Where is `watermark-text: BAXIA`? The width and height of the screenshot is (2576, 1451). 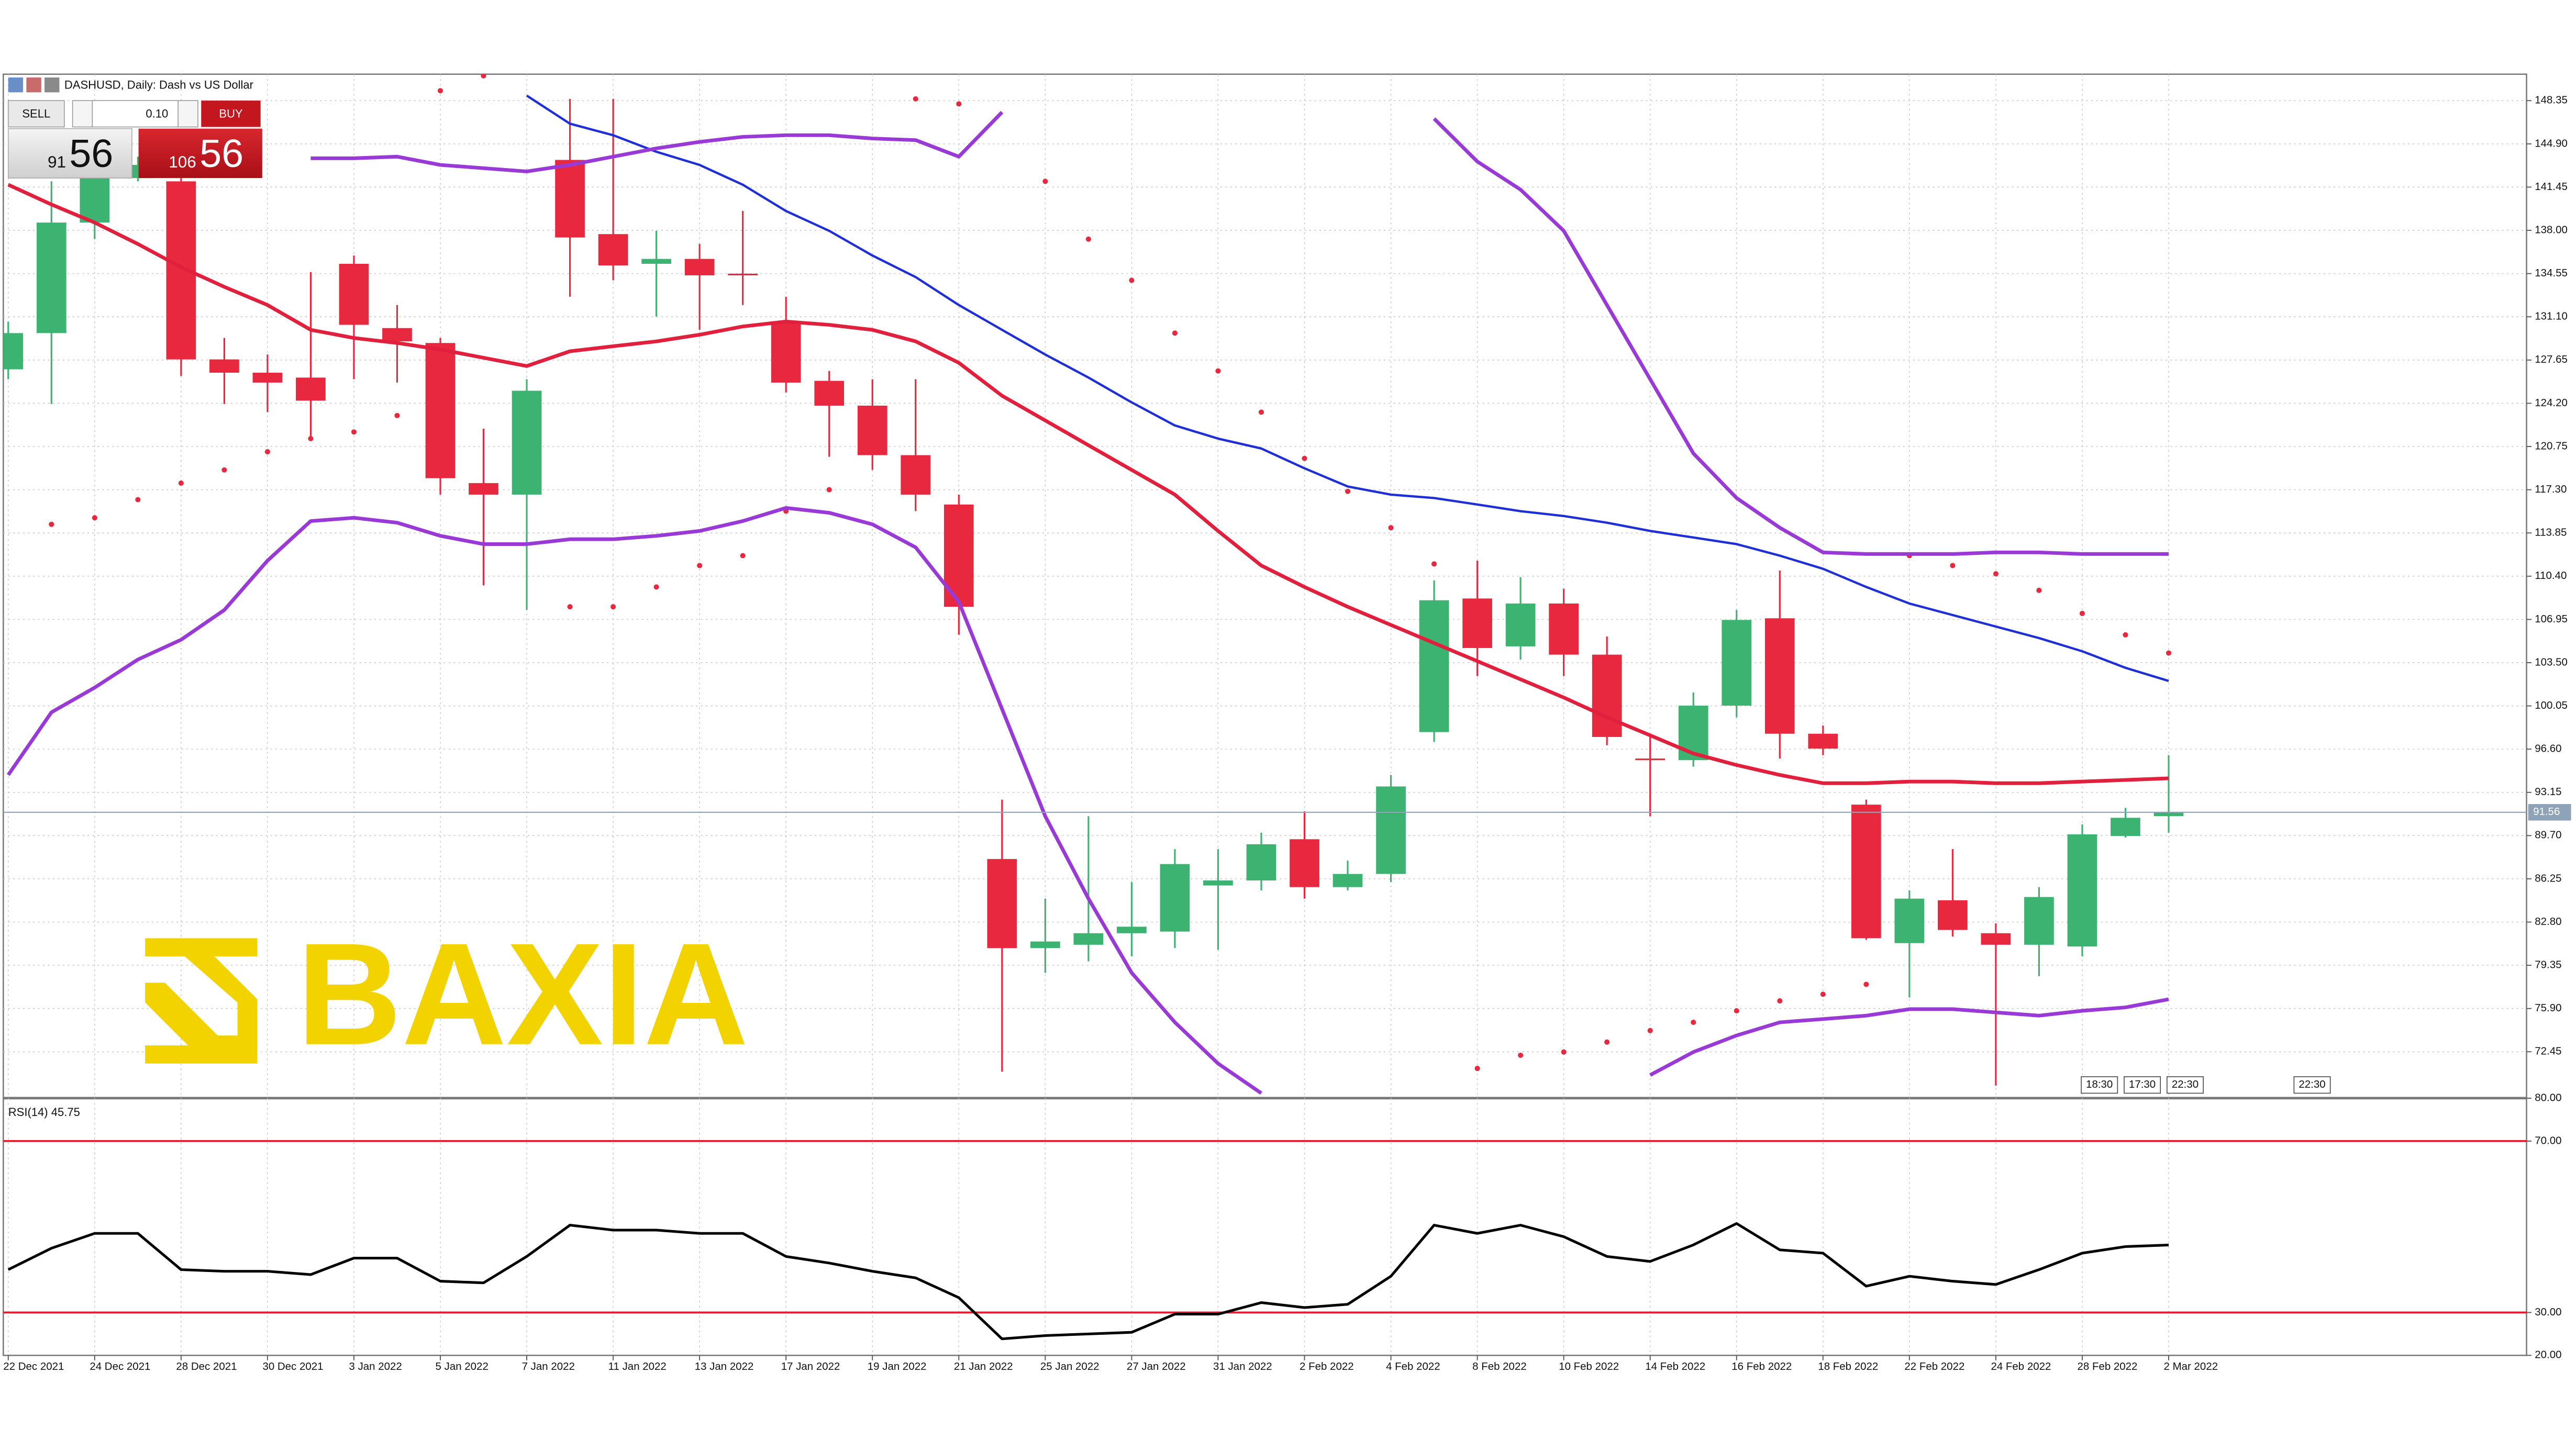 watermark-text: BAXIA is located at coordinates (522, 994).